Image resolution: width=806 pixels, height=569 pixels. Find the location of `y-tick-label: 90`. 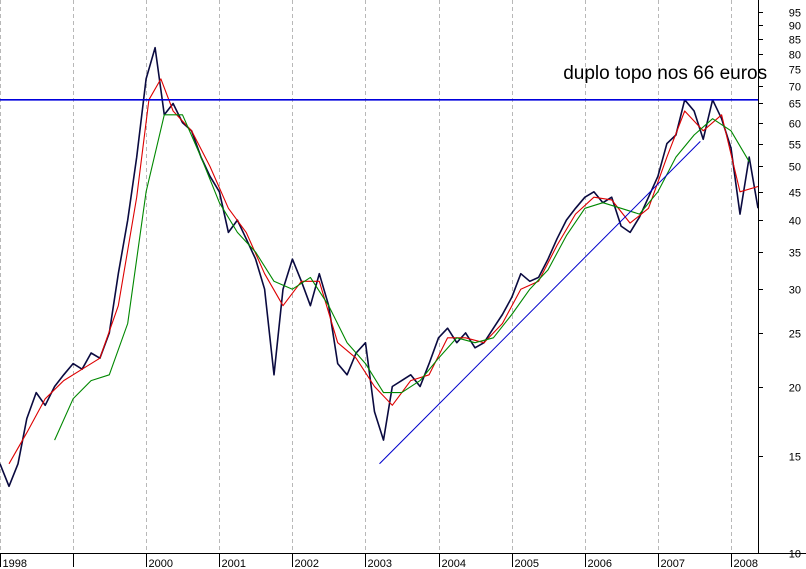

y-tick-label: 90 is located at coordinates (795, 27).